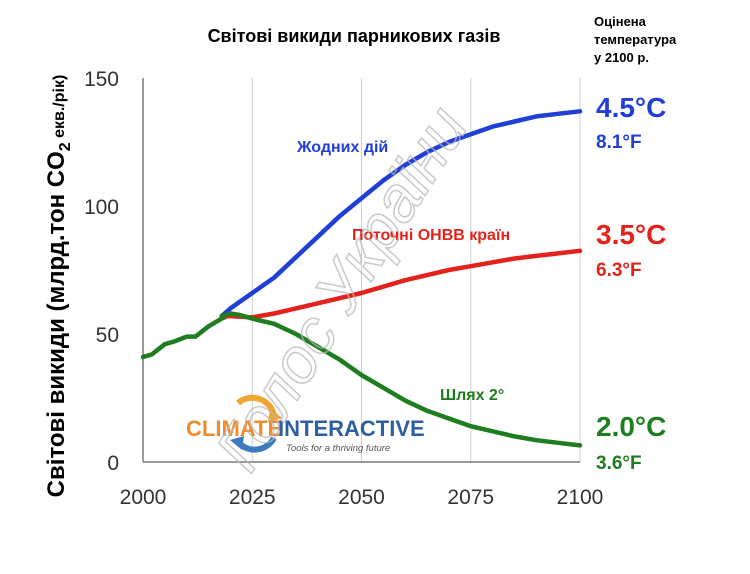  I want to click on series-label-2deg-path: Шлях 2°, so click(472, 395).